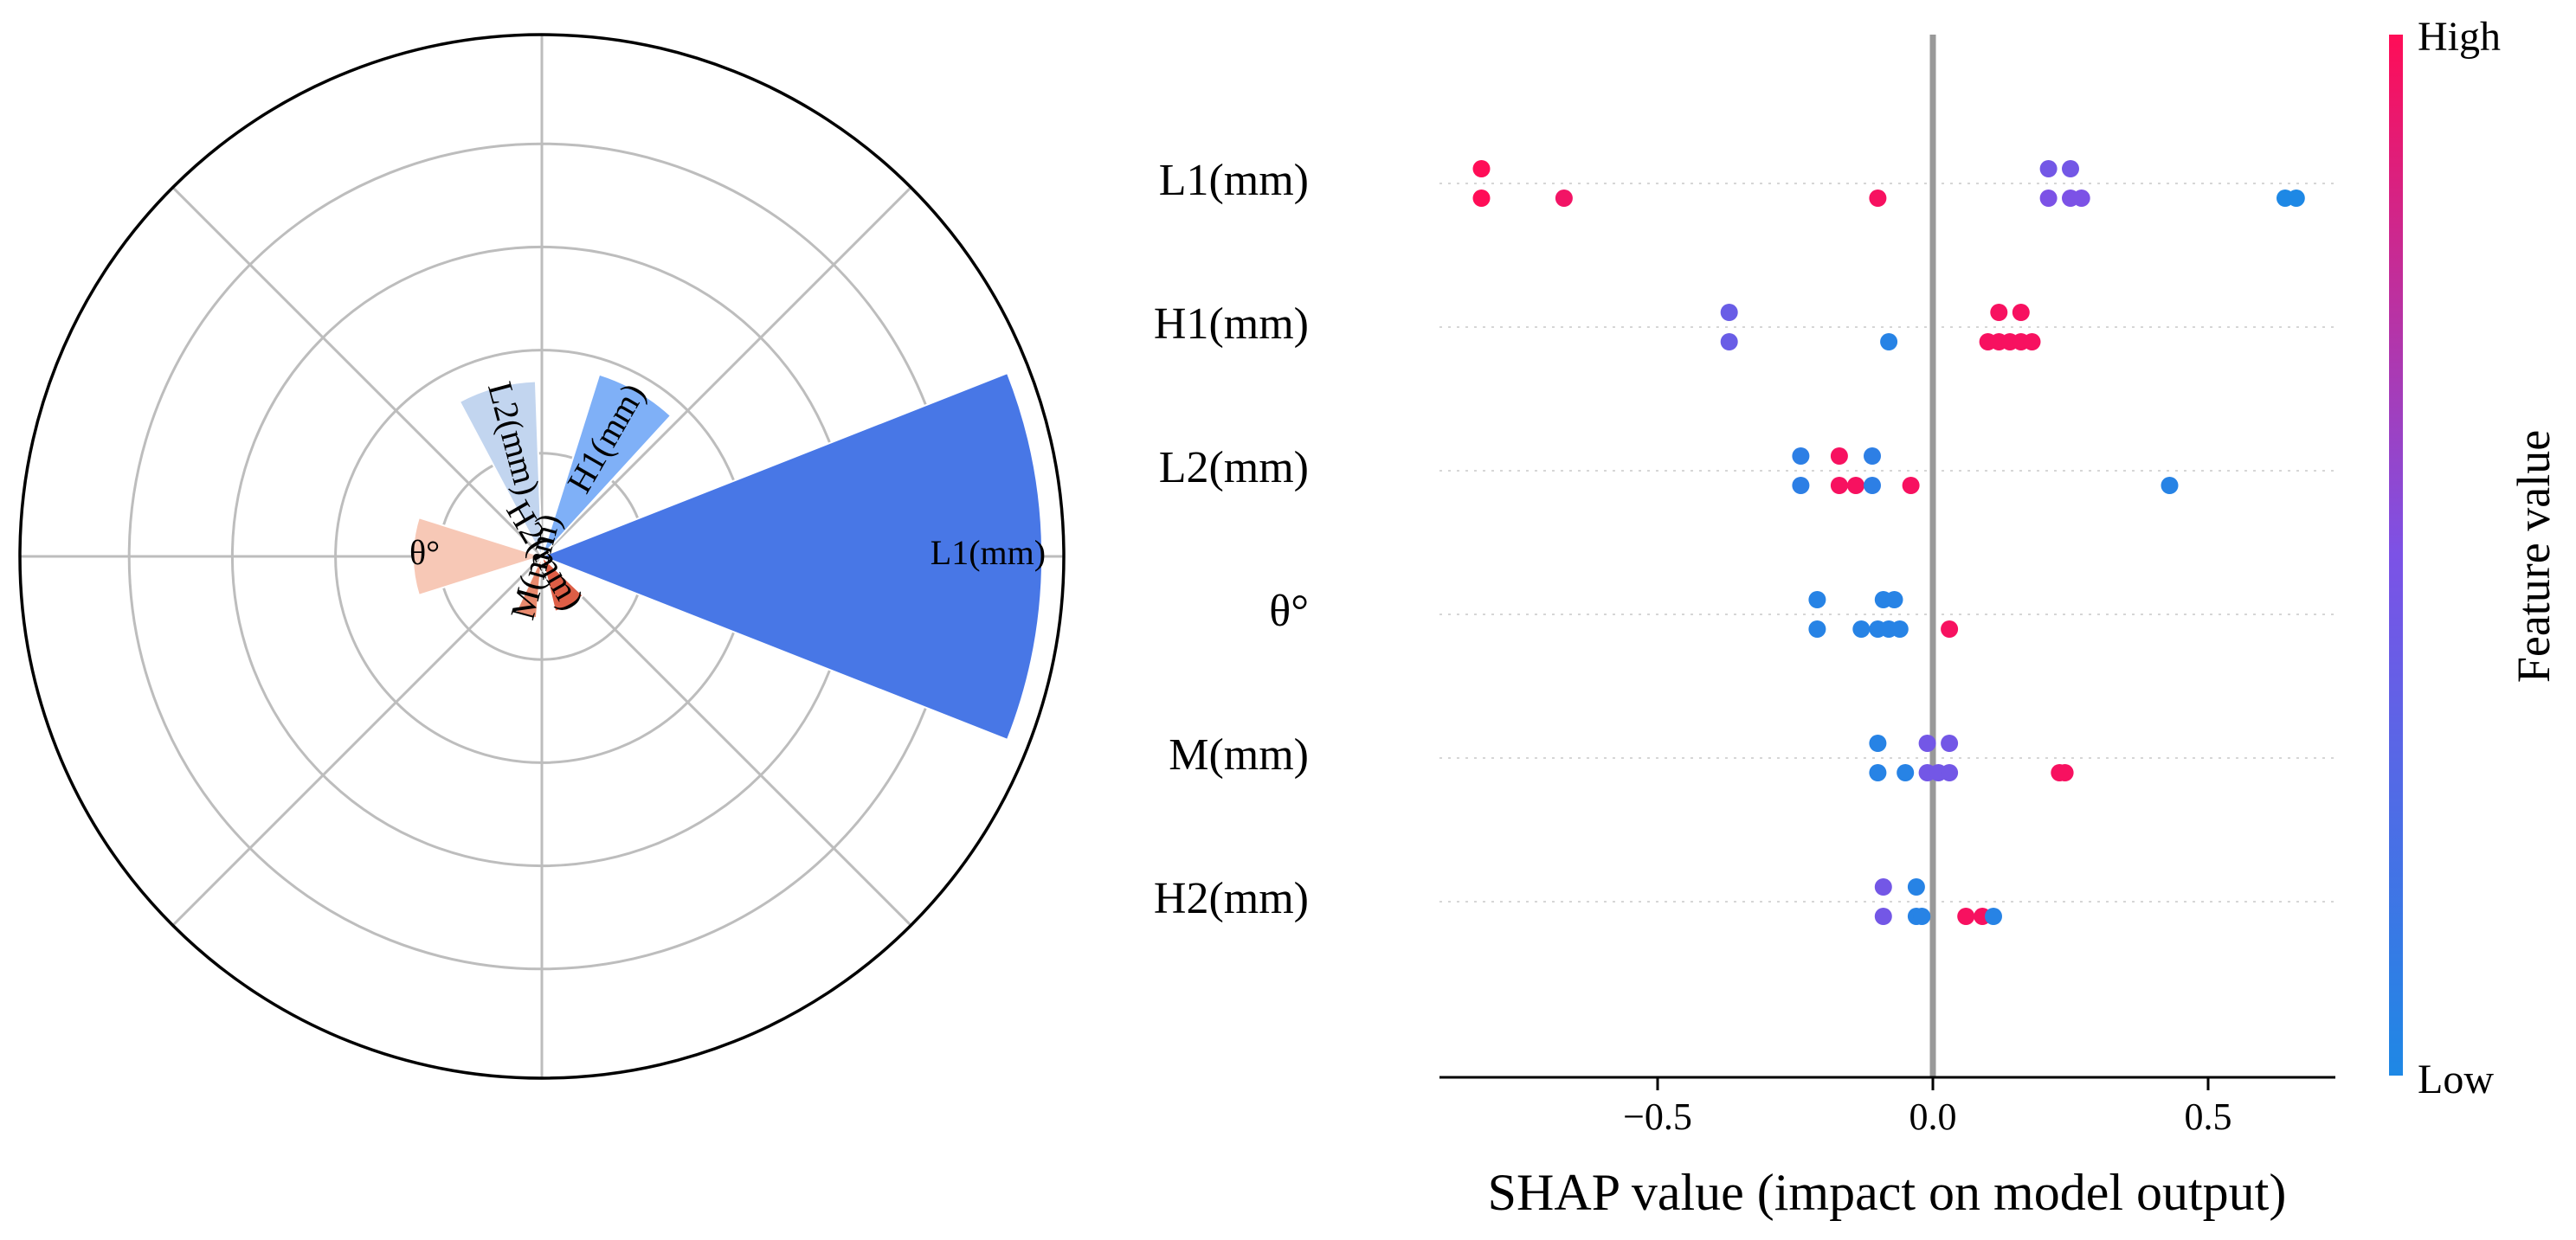  I want to click on x-tick-label: 0.0, so click(1933, 1116).